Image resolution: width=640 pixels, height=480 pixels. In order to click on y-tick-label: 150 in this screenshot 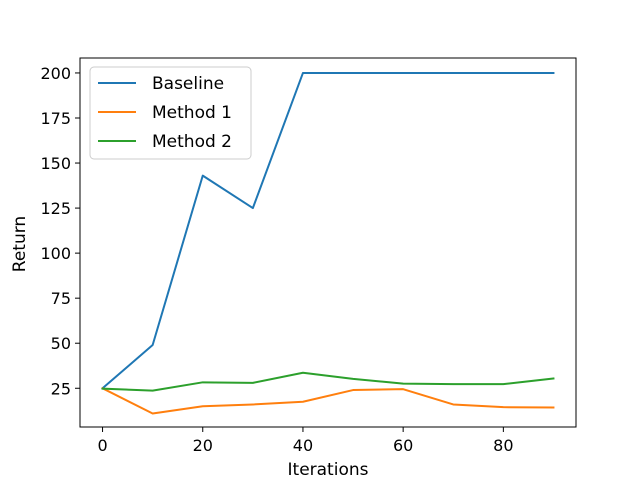, I will do `click(55, 163)`.